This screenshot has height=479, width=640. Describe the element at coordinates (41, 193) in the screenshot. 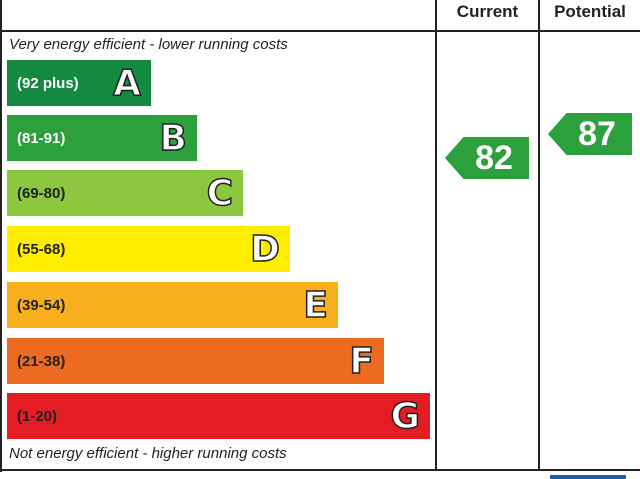

I see `band-range: (69-80)` at that location.